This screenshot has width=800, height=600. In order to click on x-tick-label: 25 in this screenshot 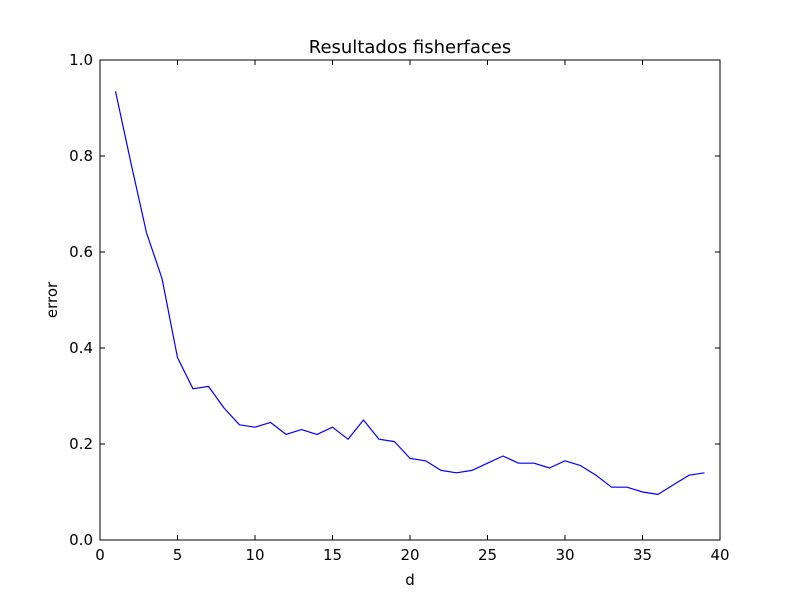, I will do `click(487, 555)`.